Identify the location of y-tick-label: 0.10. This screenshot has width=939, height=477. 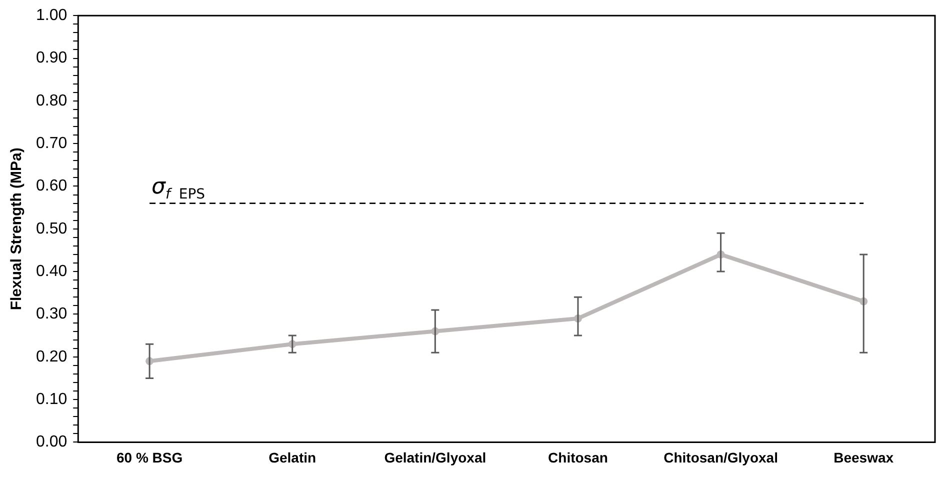
(52, 399).